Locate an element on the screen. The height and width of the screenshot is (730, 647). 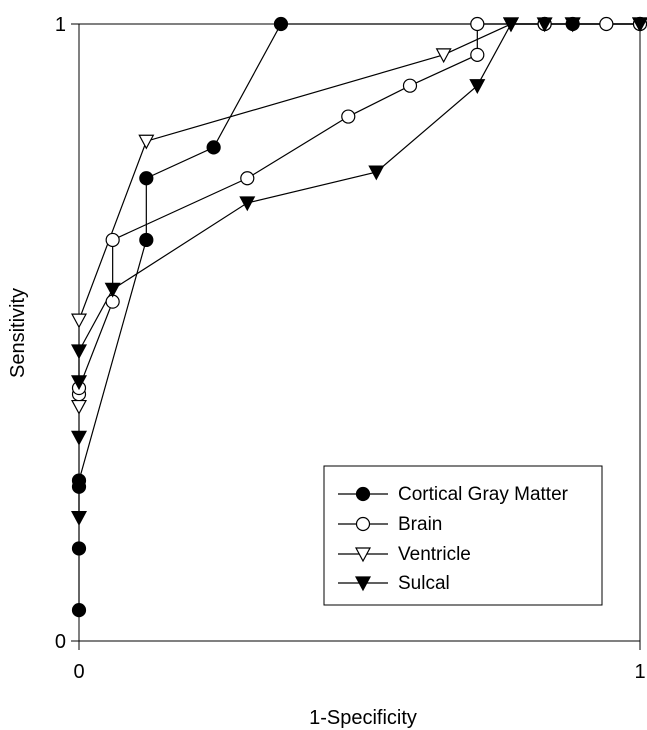
legend-marker-ventricle is located at coordinates (363, 555).